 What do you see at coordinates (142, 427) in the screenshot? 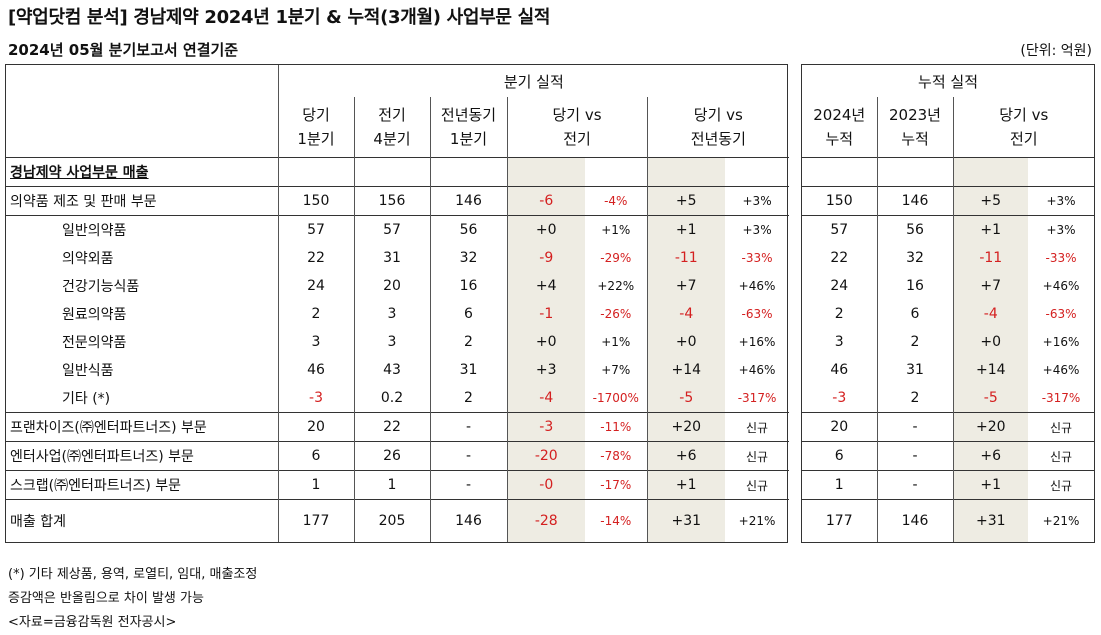
I see `row-label: 프랜차이즈(㈜엔터파트너즈) 부문` at bounding box center [142, 427].